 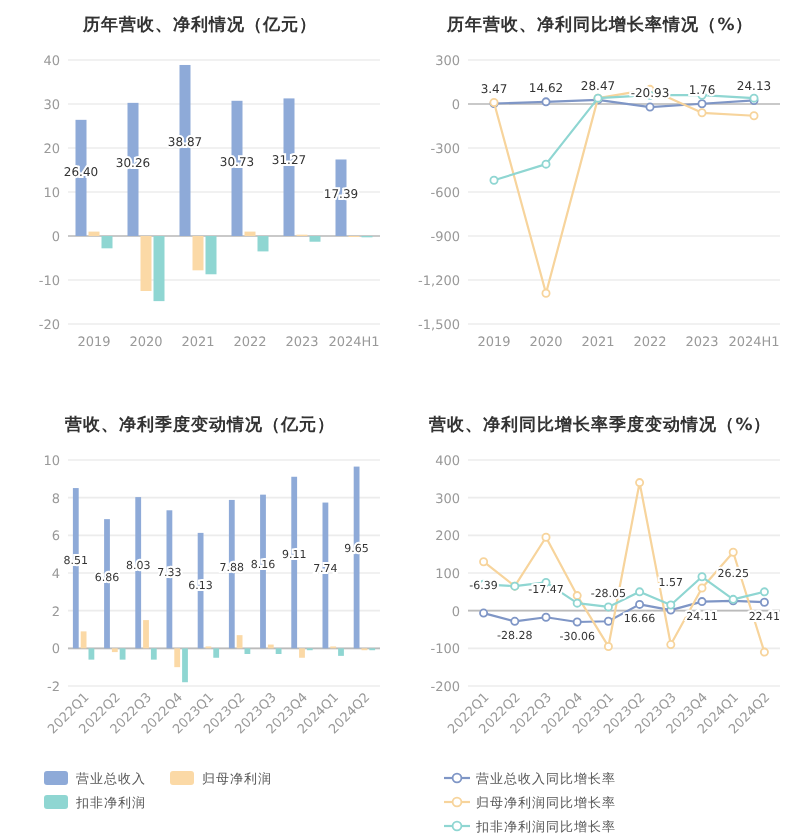 I want to click on chart-title: 营收、净利同比增长率季度变动情况（%）, so click(x=599, y=425).